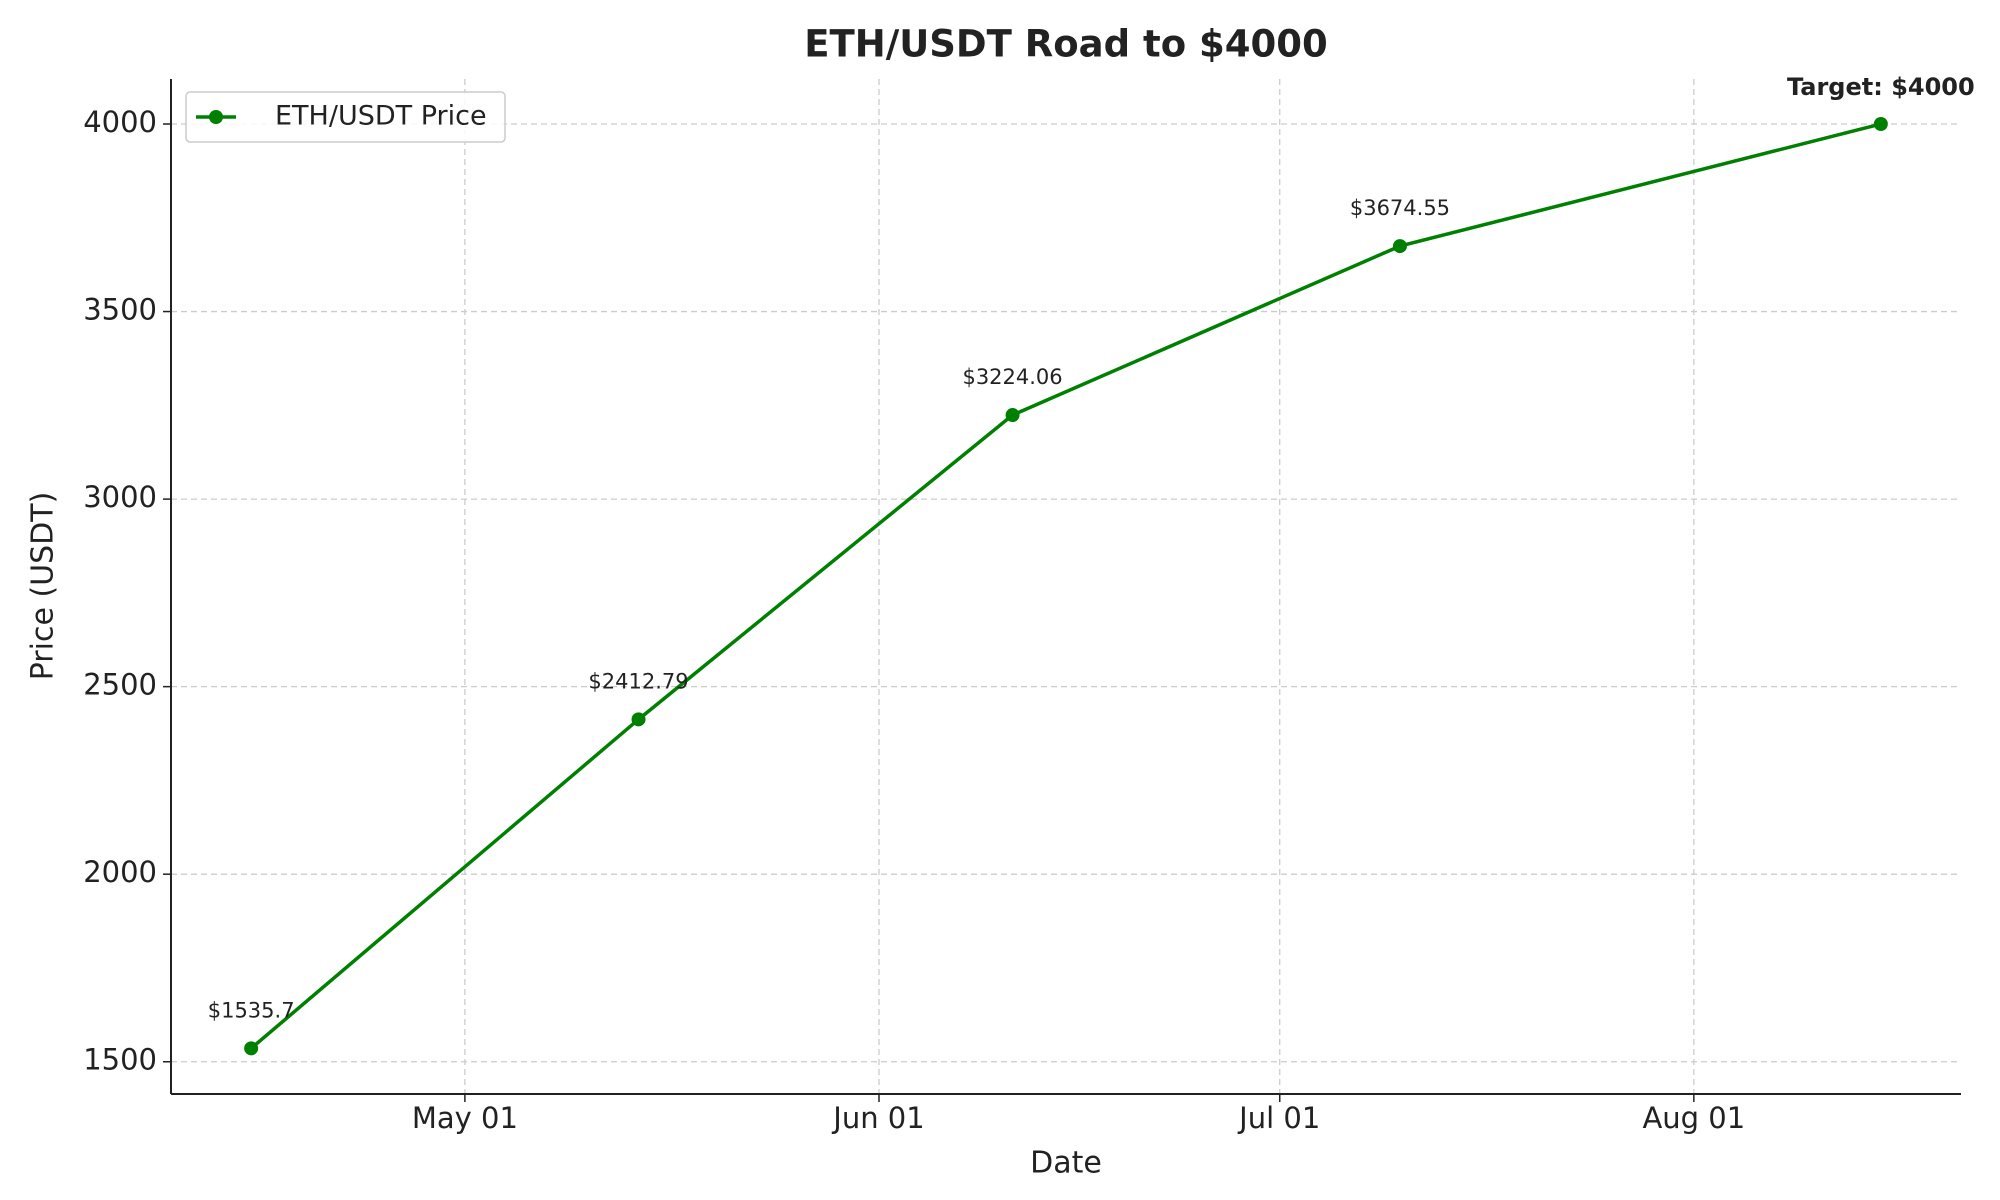  What do you see at coordinates (1066, 1163) in the screenshot?
I see `x-axis-label: Date` at bounding box center [1066, 1163].